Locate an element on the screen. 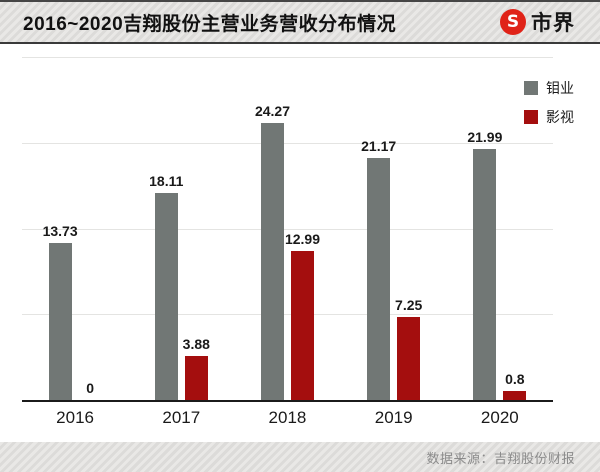 Image resolution: width=600 pixels, height=472 pixels. bar-slot: 0 is located at coordinates (90, 228).